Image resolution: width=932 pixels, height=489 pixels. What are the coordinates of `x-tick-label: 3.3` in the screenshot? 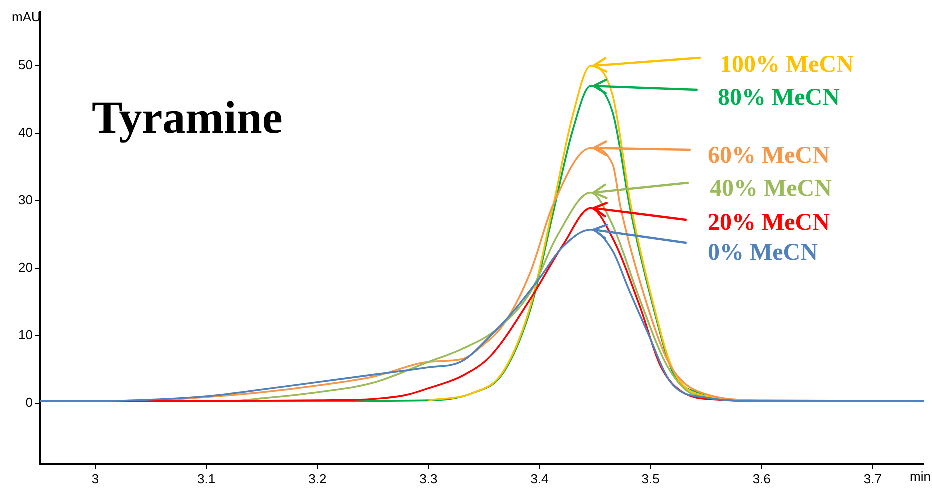 It's located at (429, 478).